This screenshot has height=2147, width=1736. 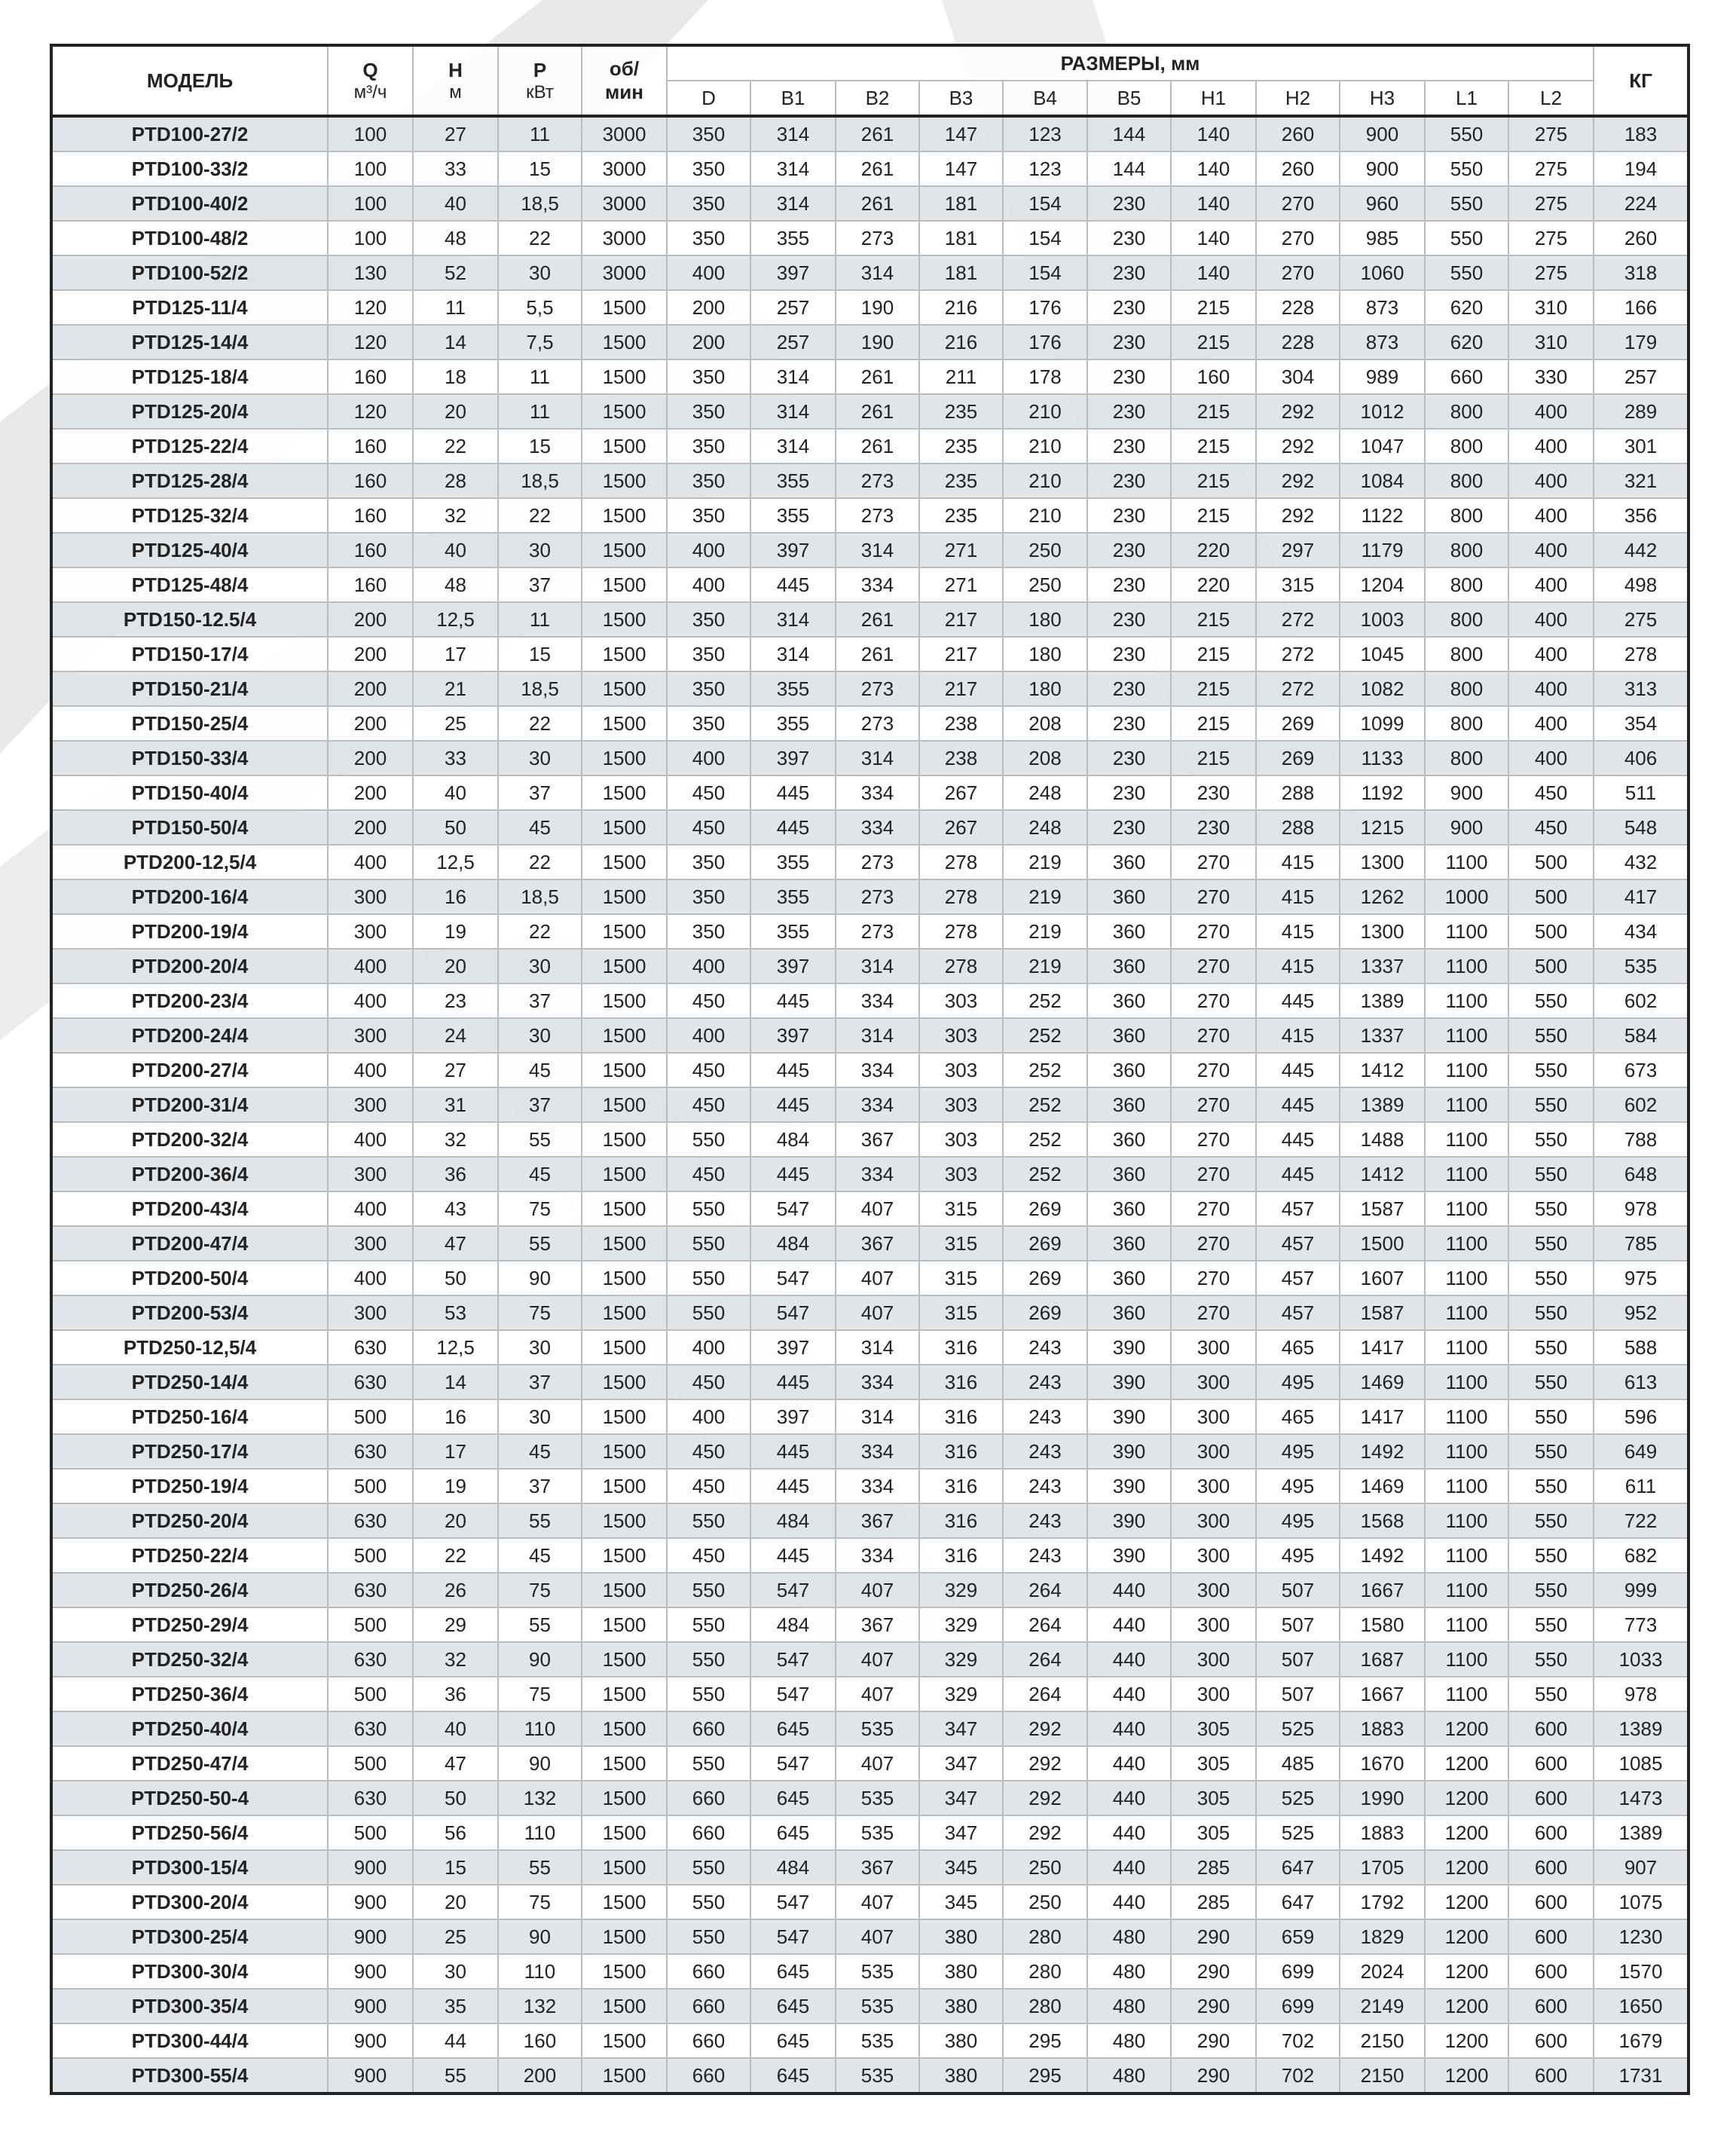 What do you see at coordinates (1382, 1382) in the screenshot?
I see `value-cell: 1469` at bounding box center [1382, 1382].